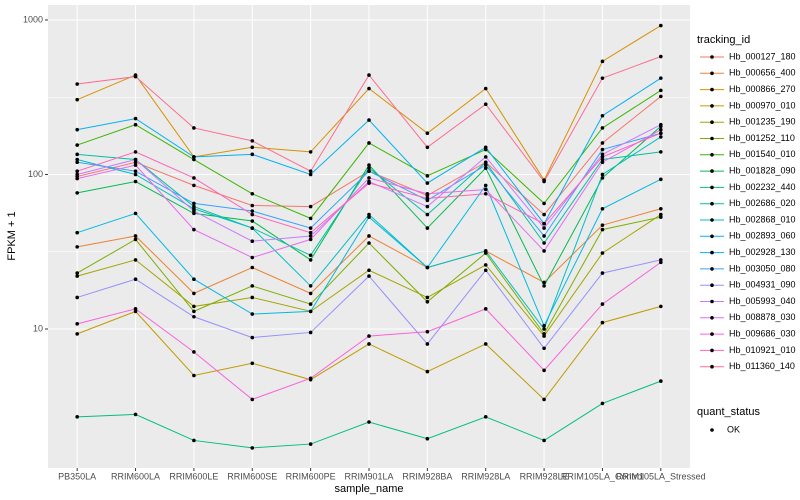  I want to click on legend-label: Hb_011360_140, so click(762, 366).